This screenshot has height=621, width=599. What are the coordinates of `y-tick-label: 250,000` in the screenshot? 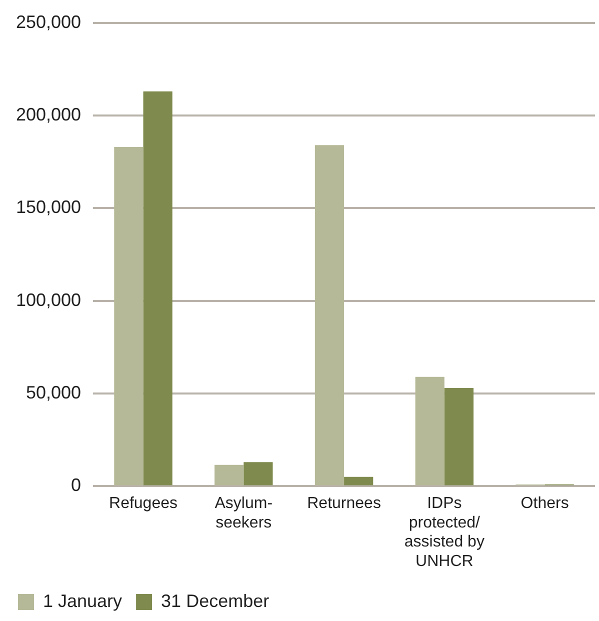 It's located at (49, 22).